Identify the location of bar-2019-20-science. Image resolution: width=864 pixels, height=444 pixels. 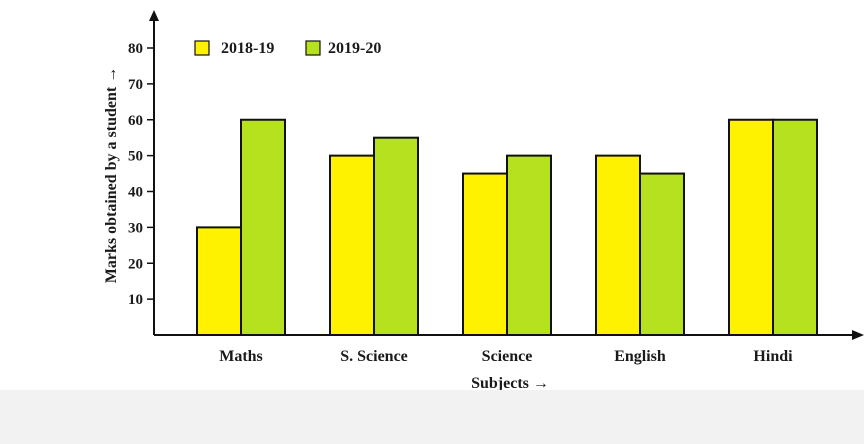
(529, 245).